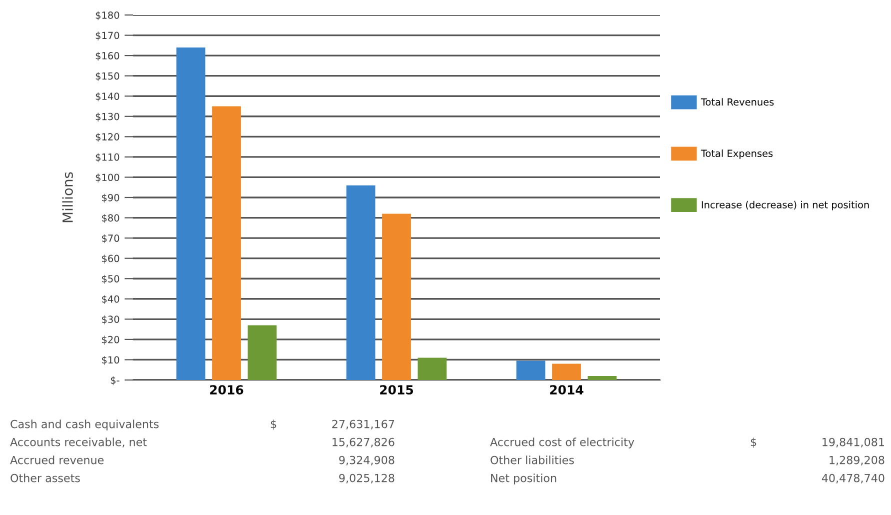 The image size is (891, 515). I want to click on y-tick-label: $30, so click(111, 319).